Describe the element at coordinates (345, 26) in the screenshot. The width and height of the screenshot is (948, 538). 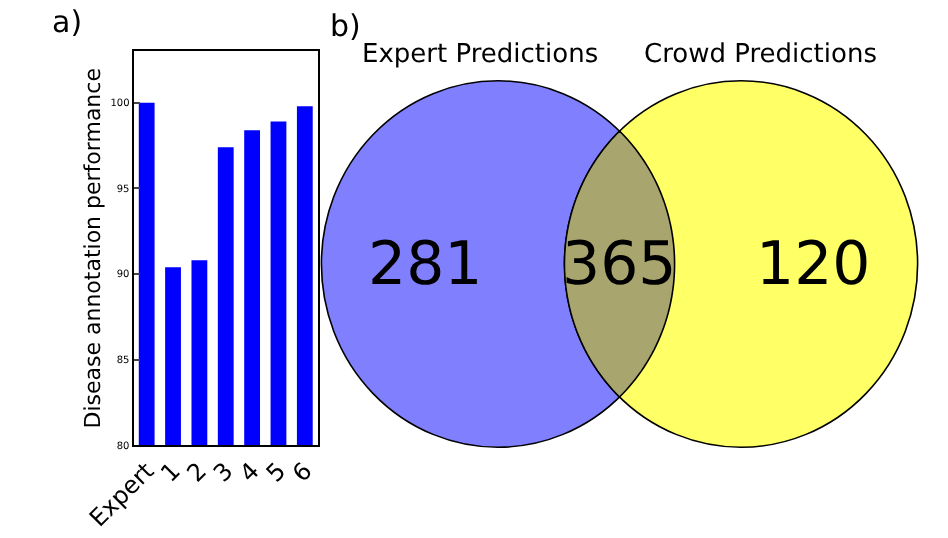
I see `text: b)` at that location.